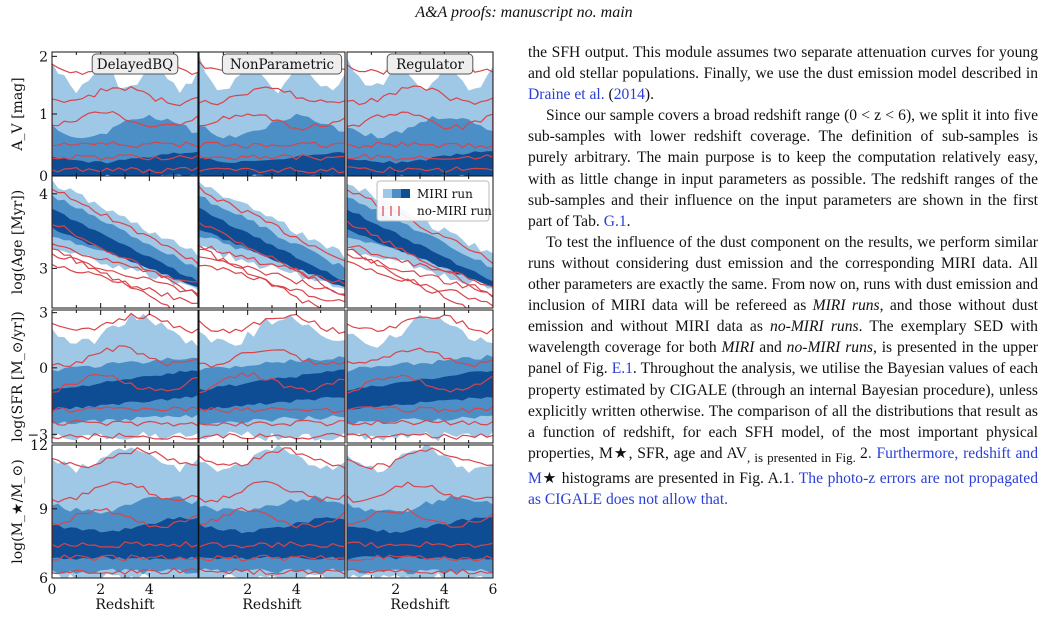  I want to click on ref-draine: Draine et al., so click(566, 95).